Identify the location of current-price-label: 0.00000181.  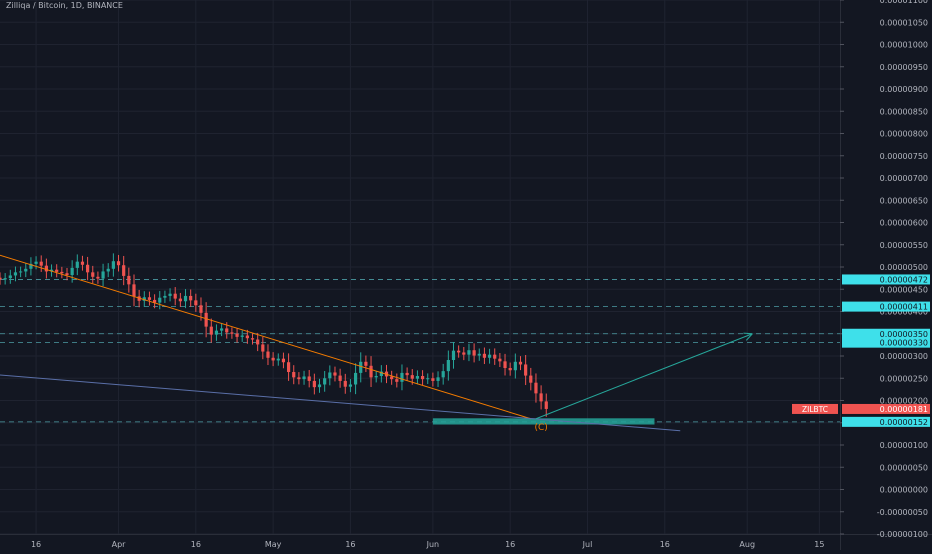
(904, 409).